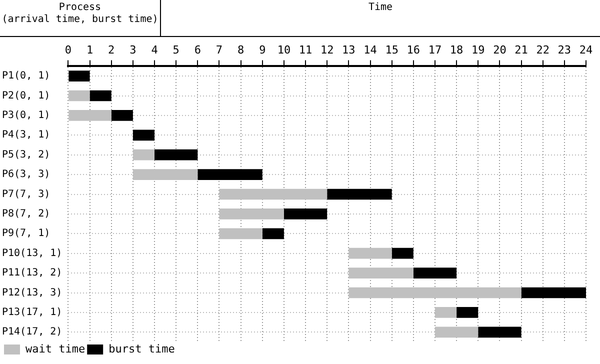 The width and height of the screenshot is (600, 364). I want to click on x-tick-label: 7, so click(219, 49).